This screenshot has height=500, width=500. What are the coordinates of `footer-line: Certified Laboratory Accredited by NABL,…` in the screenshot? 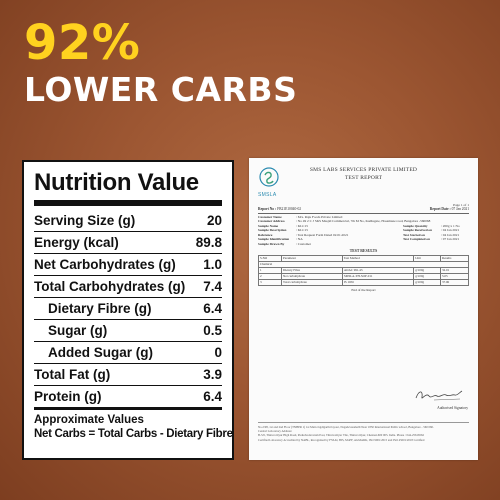 It's located at (341, 439).